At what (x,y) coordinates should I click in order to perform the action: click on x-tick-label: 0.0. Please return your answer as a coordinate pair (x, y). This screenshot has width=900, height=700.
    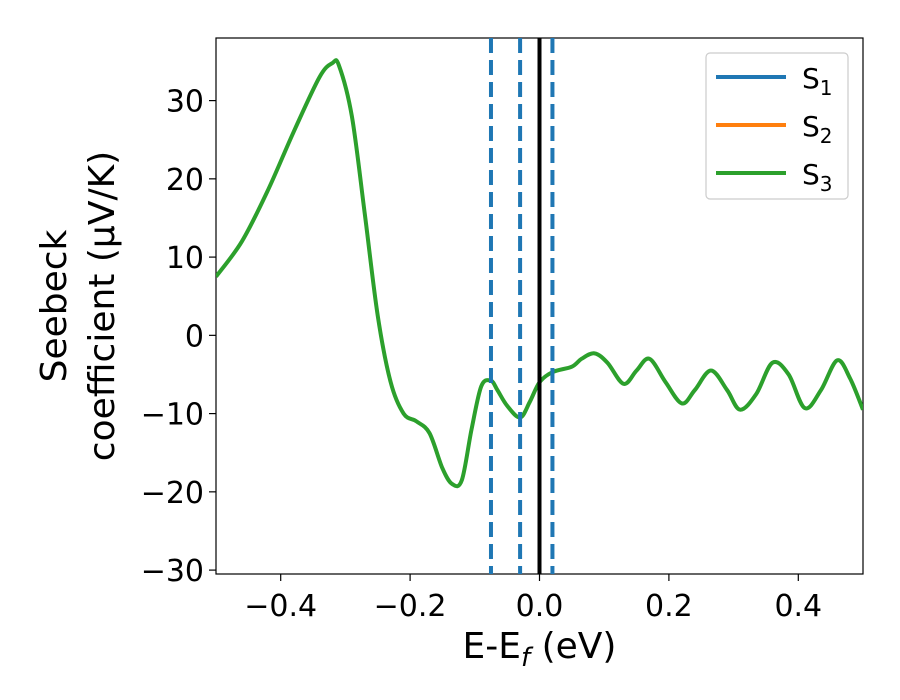
    Looking at the image, I should click on (540, 606).